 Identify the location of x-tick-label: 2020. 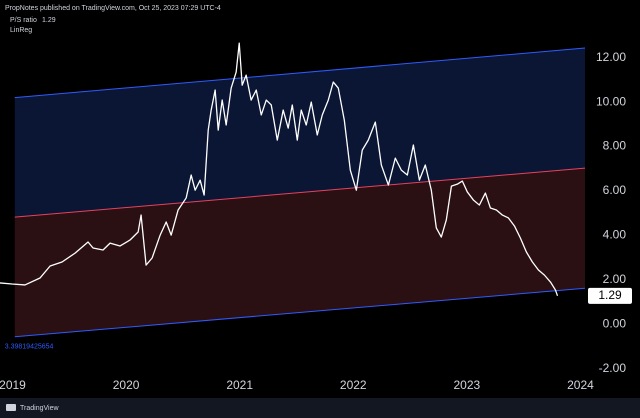
(126, 385).